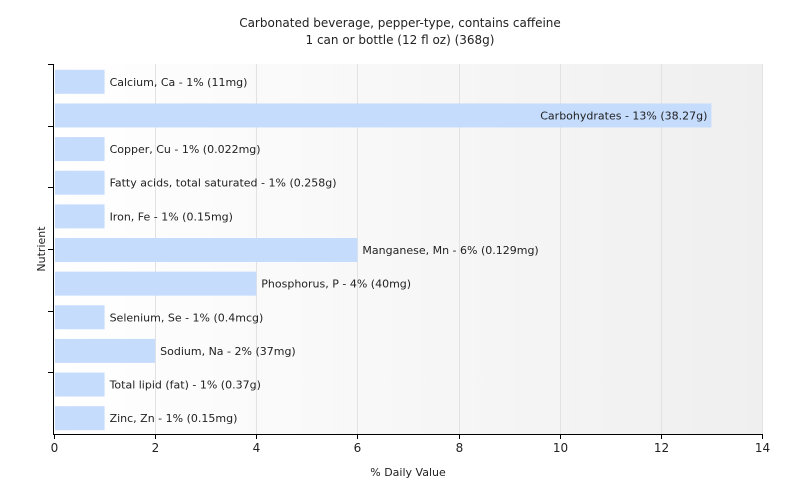 Image resolution: width=800 pixels, height=504 pixels. What do you see at coordinates (358, 448) in the screenshot?
I see `x-tick-label: 6` at bounding box center [358, 448].